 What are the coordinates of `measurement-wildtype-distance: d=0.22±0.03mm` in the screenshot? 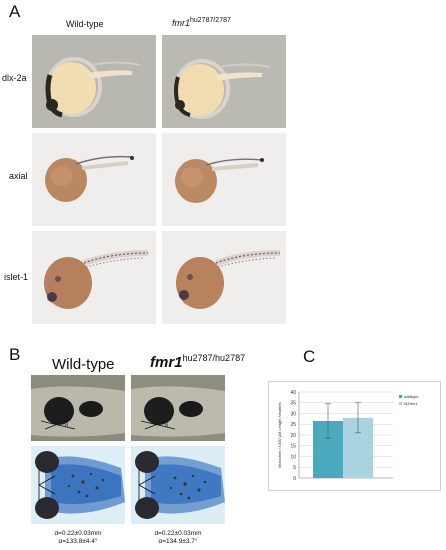 It's located at (78, 533).